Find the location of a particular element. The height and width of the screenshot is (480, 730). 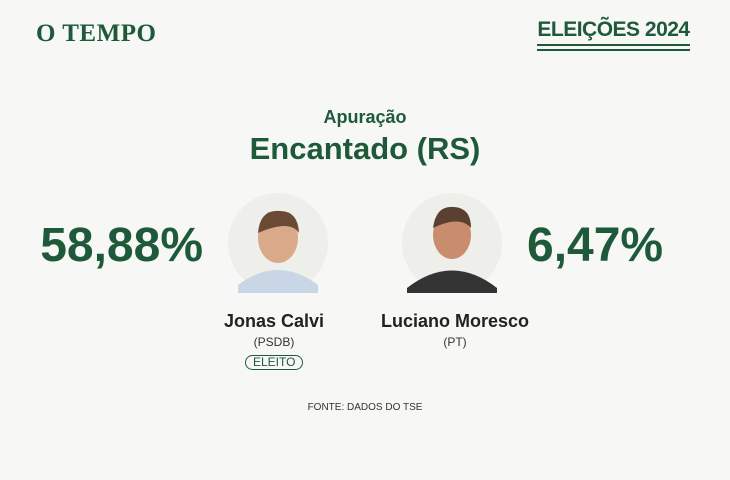

source-note: FONTE: DADOS DO TSE is located at coordinates (365, 407).